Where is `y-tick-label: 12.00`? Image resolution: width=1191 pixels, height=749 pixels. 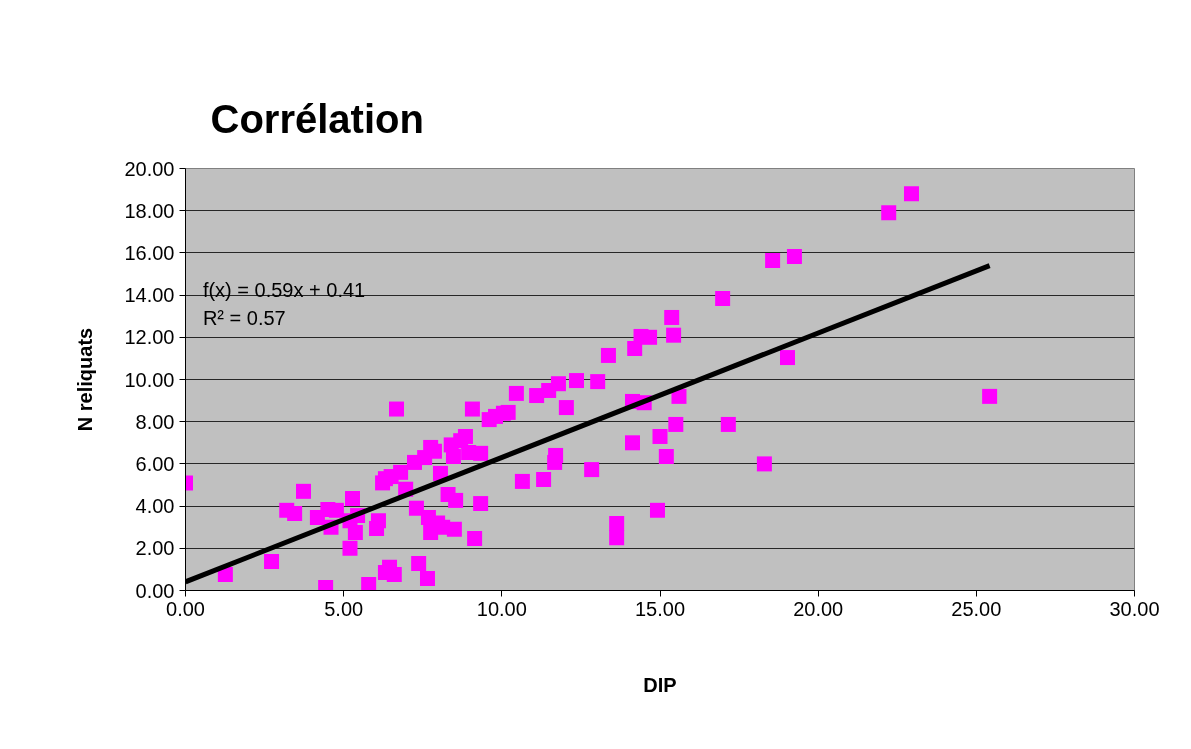 y-tick-label: 12.00 is located at coordinates (149, 337).